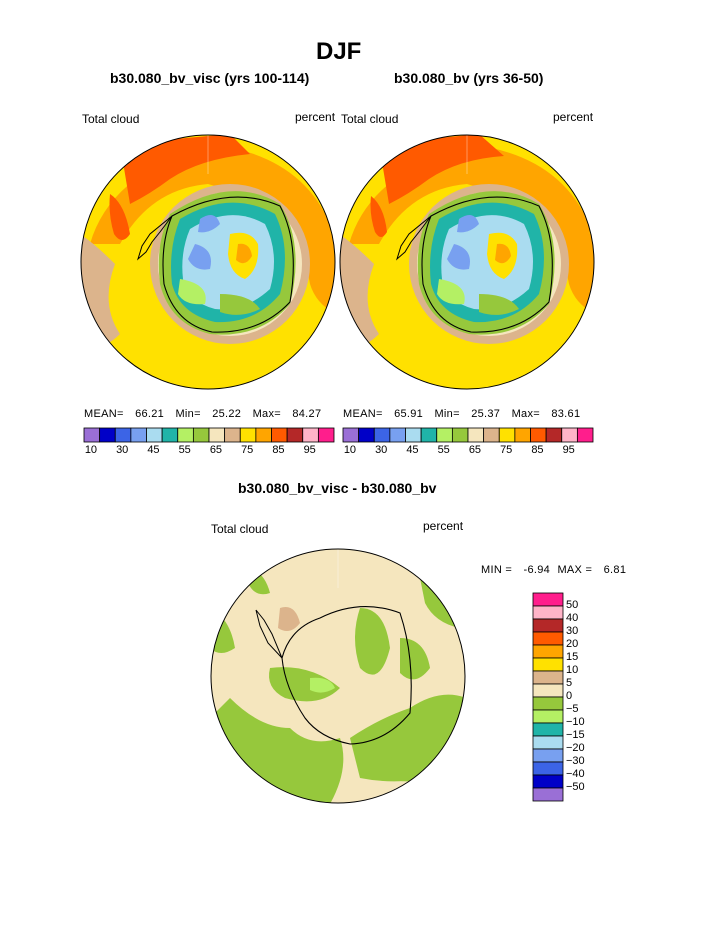 The image size is (723, 935). I want to click on colorbar-tick-label: −20, so click(575, 748).